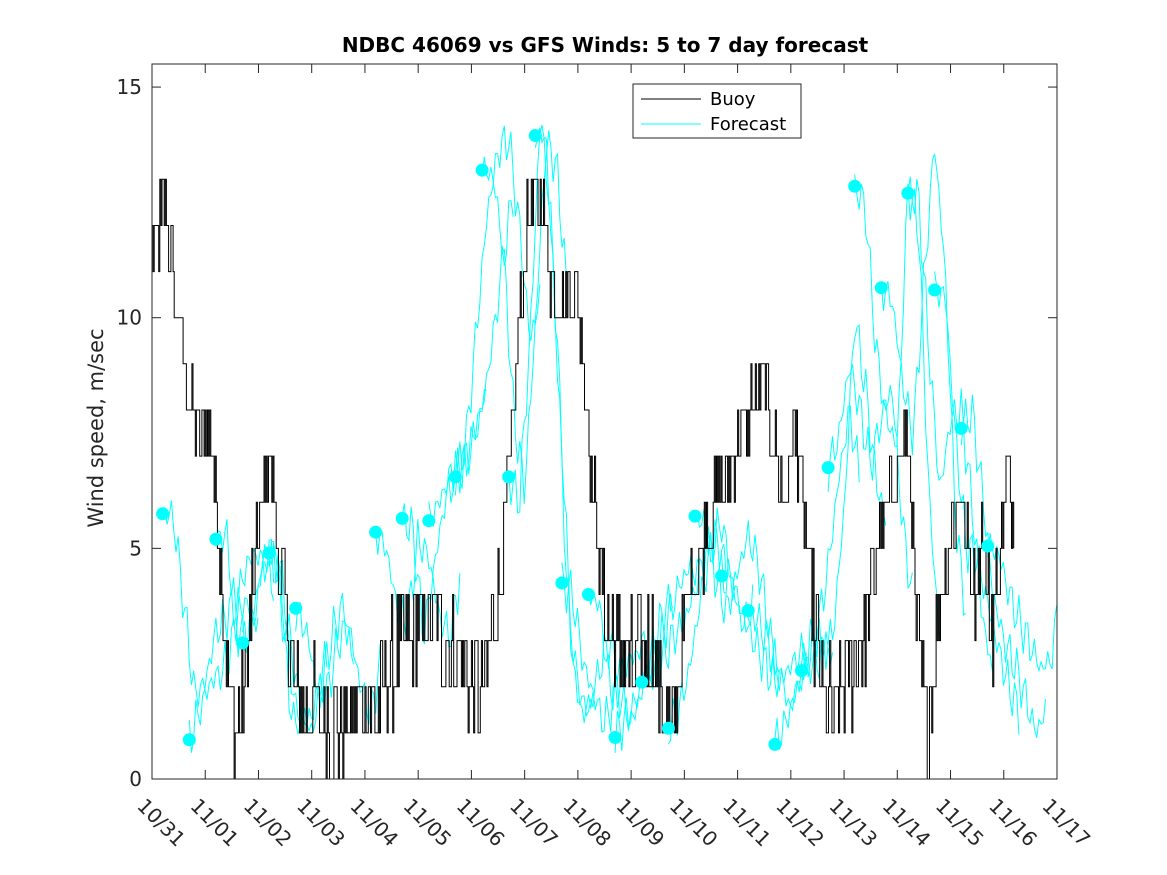 The image size is (1167, 875). I want to click on x-tick-label: 10/31, so click(161, 823).